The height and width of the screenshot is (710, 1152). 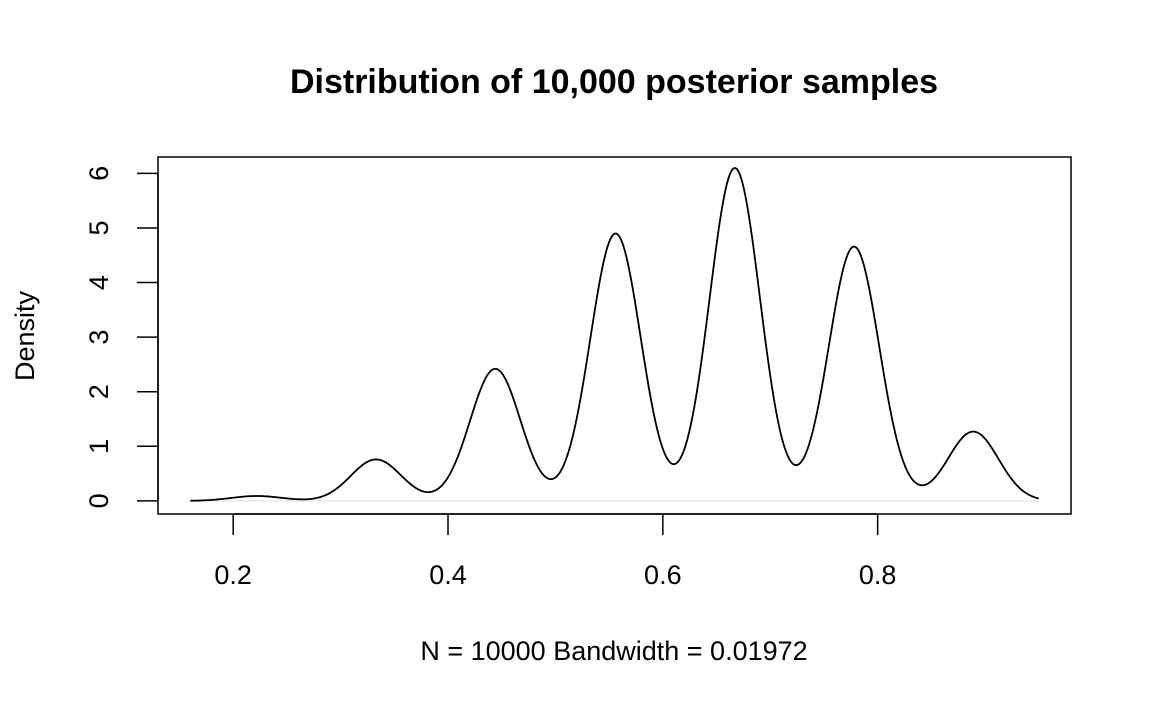 I want to click on y-tick-label: 1, so click(x=99, y=446).